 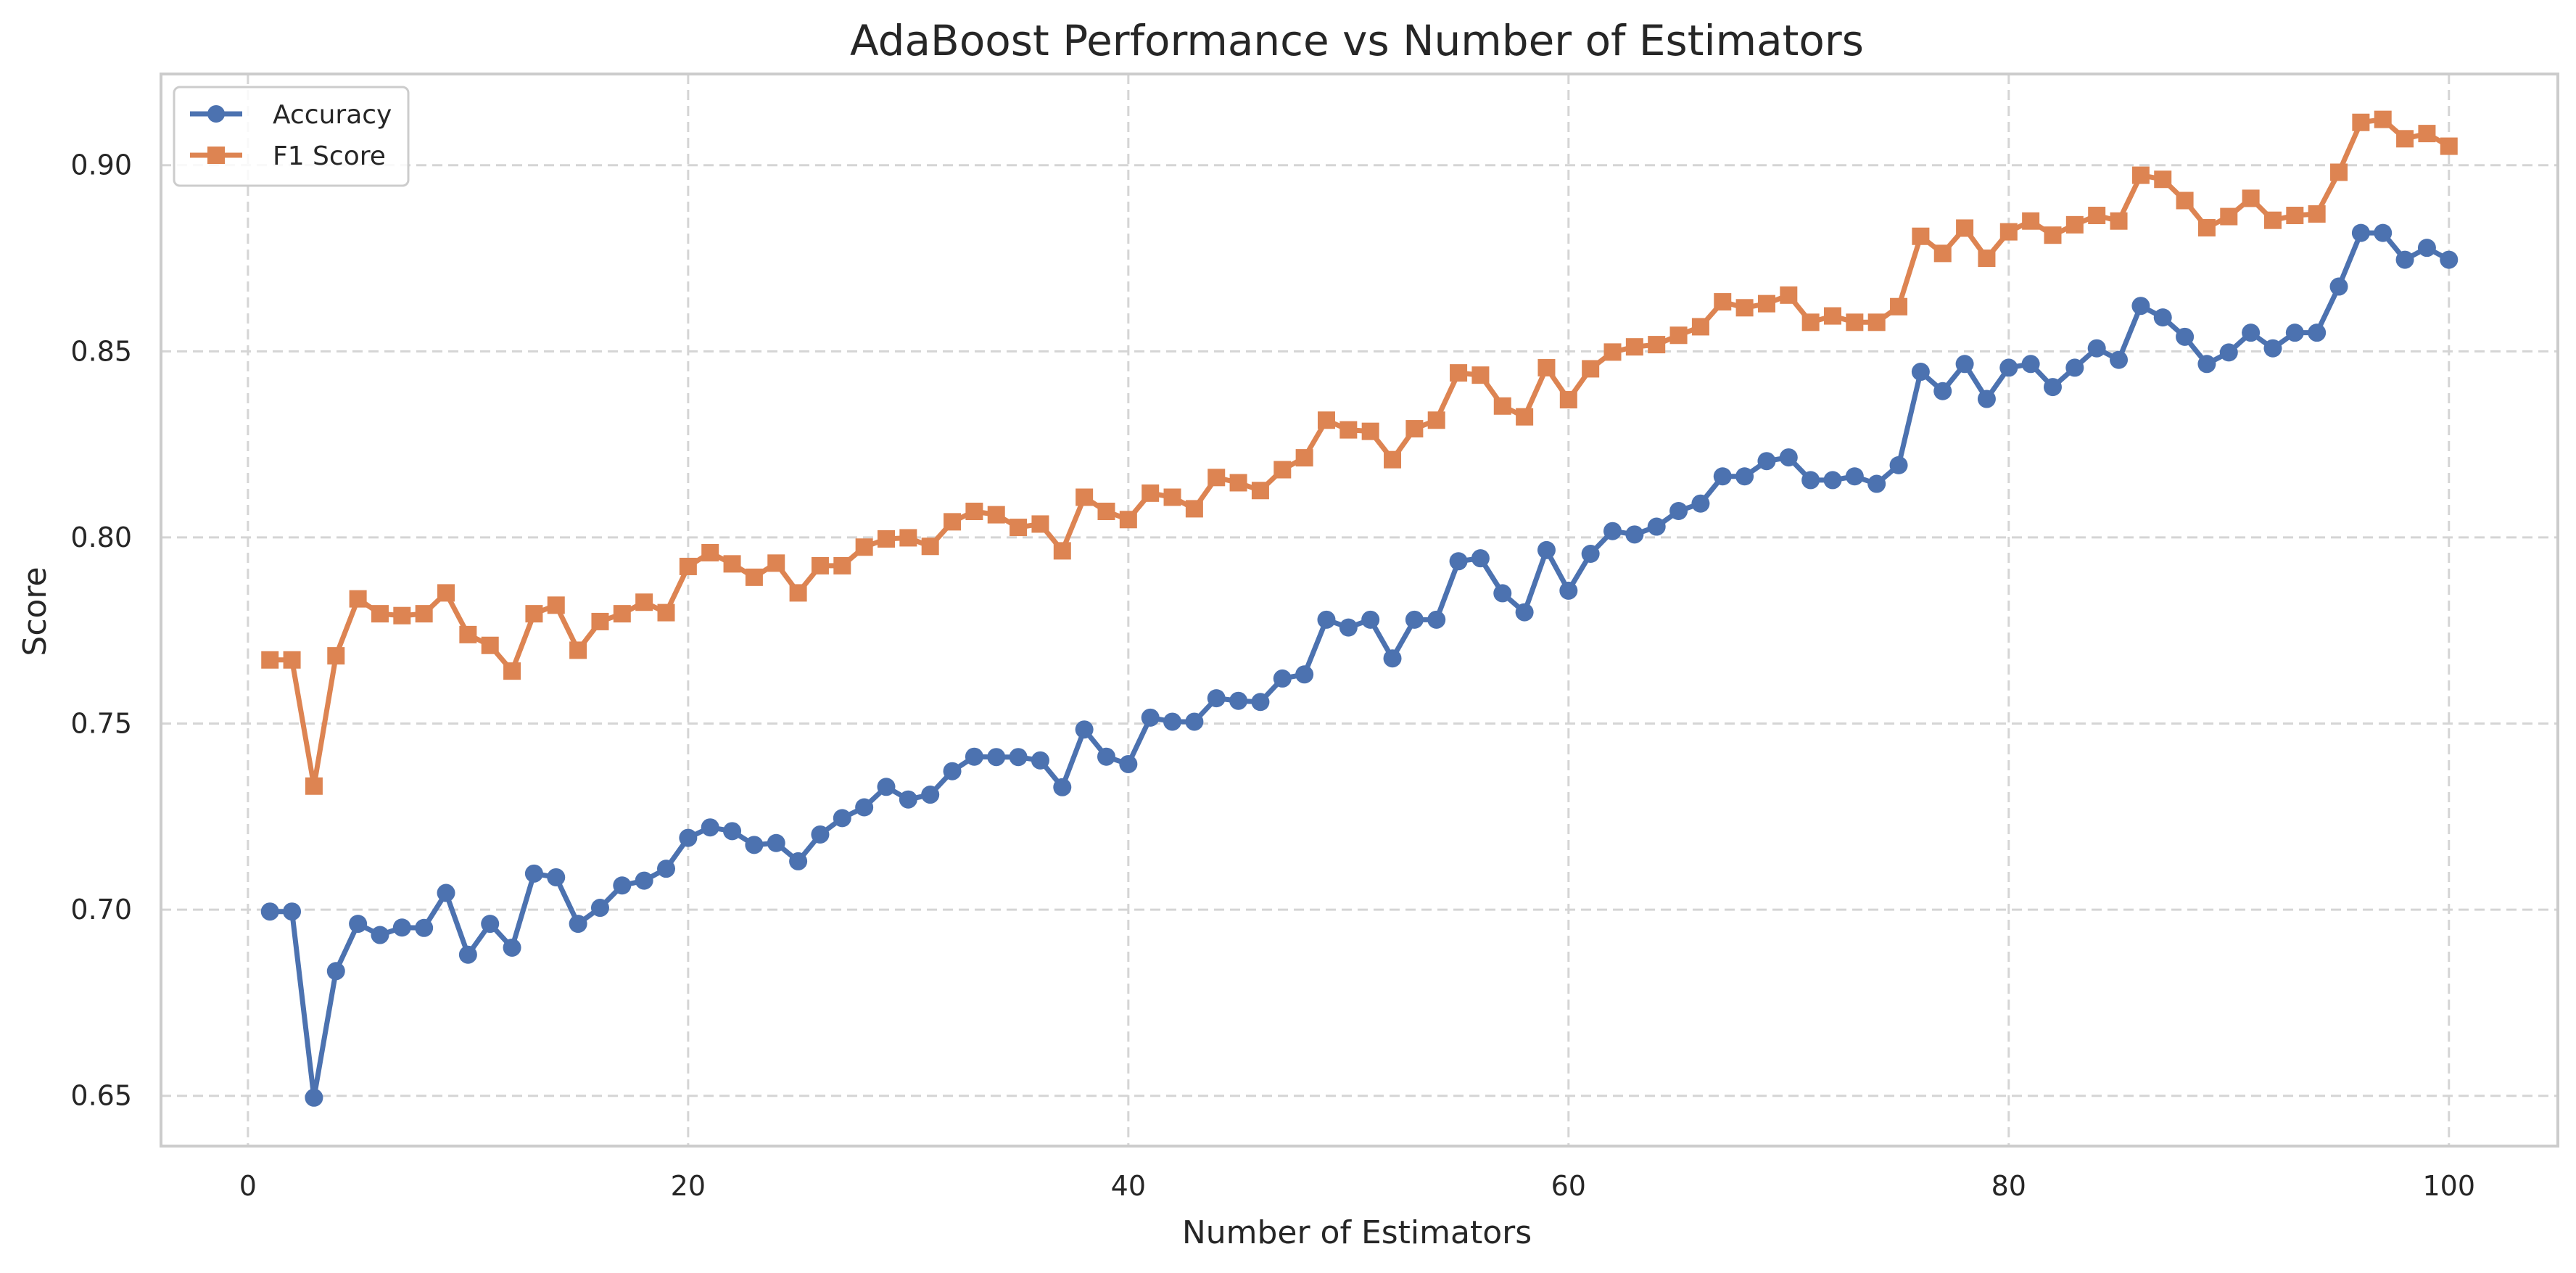 I want to click on legend: Accuracy F1 Score, so click(x=291, y=136).